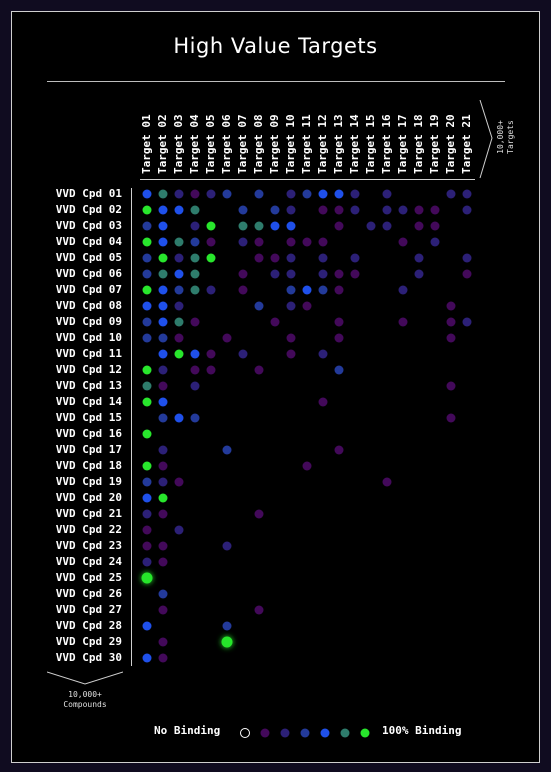 Image resolution: width=551 pixels, height=772 pixels. I want to click on compound-label: VVD Cpd 18, so click(88, 465).